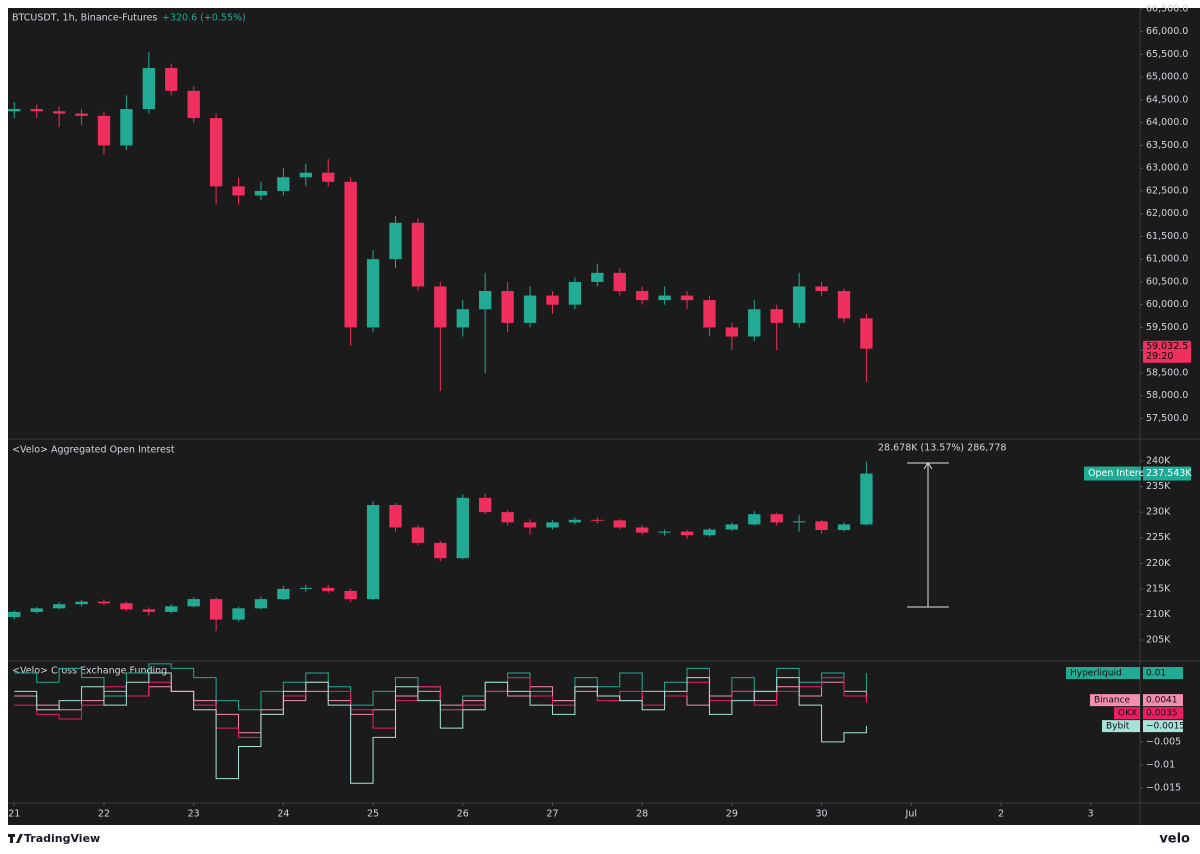 Image resolution: width=1200 pixels, height=854 pixels. Describe the element at coordinates (1167, 54) in the screenshot. I see `y-tick-label: 65,500.0` at that location.